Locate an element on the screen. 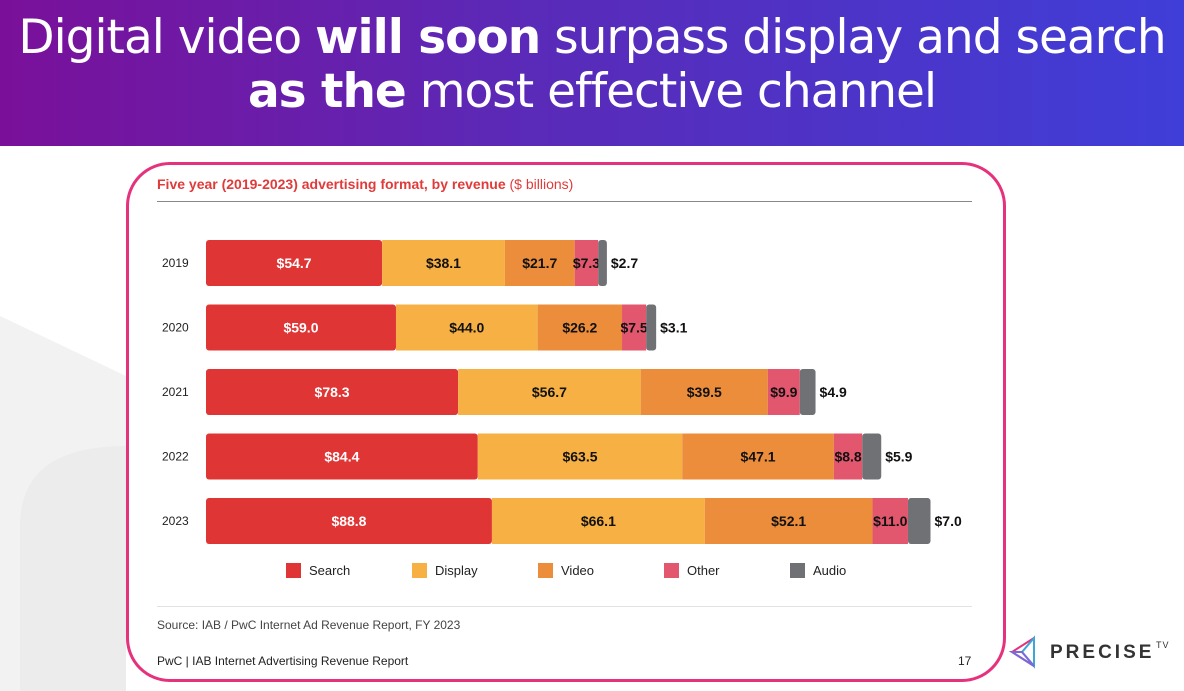 The image size is (1184, 691). category-label: 2019 is located at coordinates (175, 263).